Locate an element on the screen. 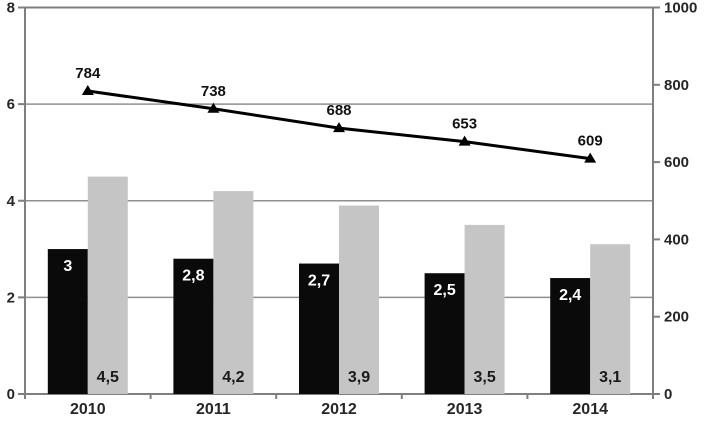 This screenshot has height=422, width=705. left-axis-label: 4 is located at coordinates (11, 201).